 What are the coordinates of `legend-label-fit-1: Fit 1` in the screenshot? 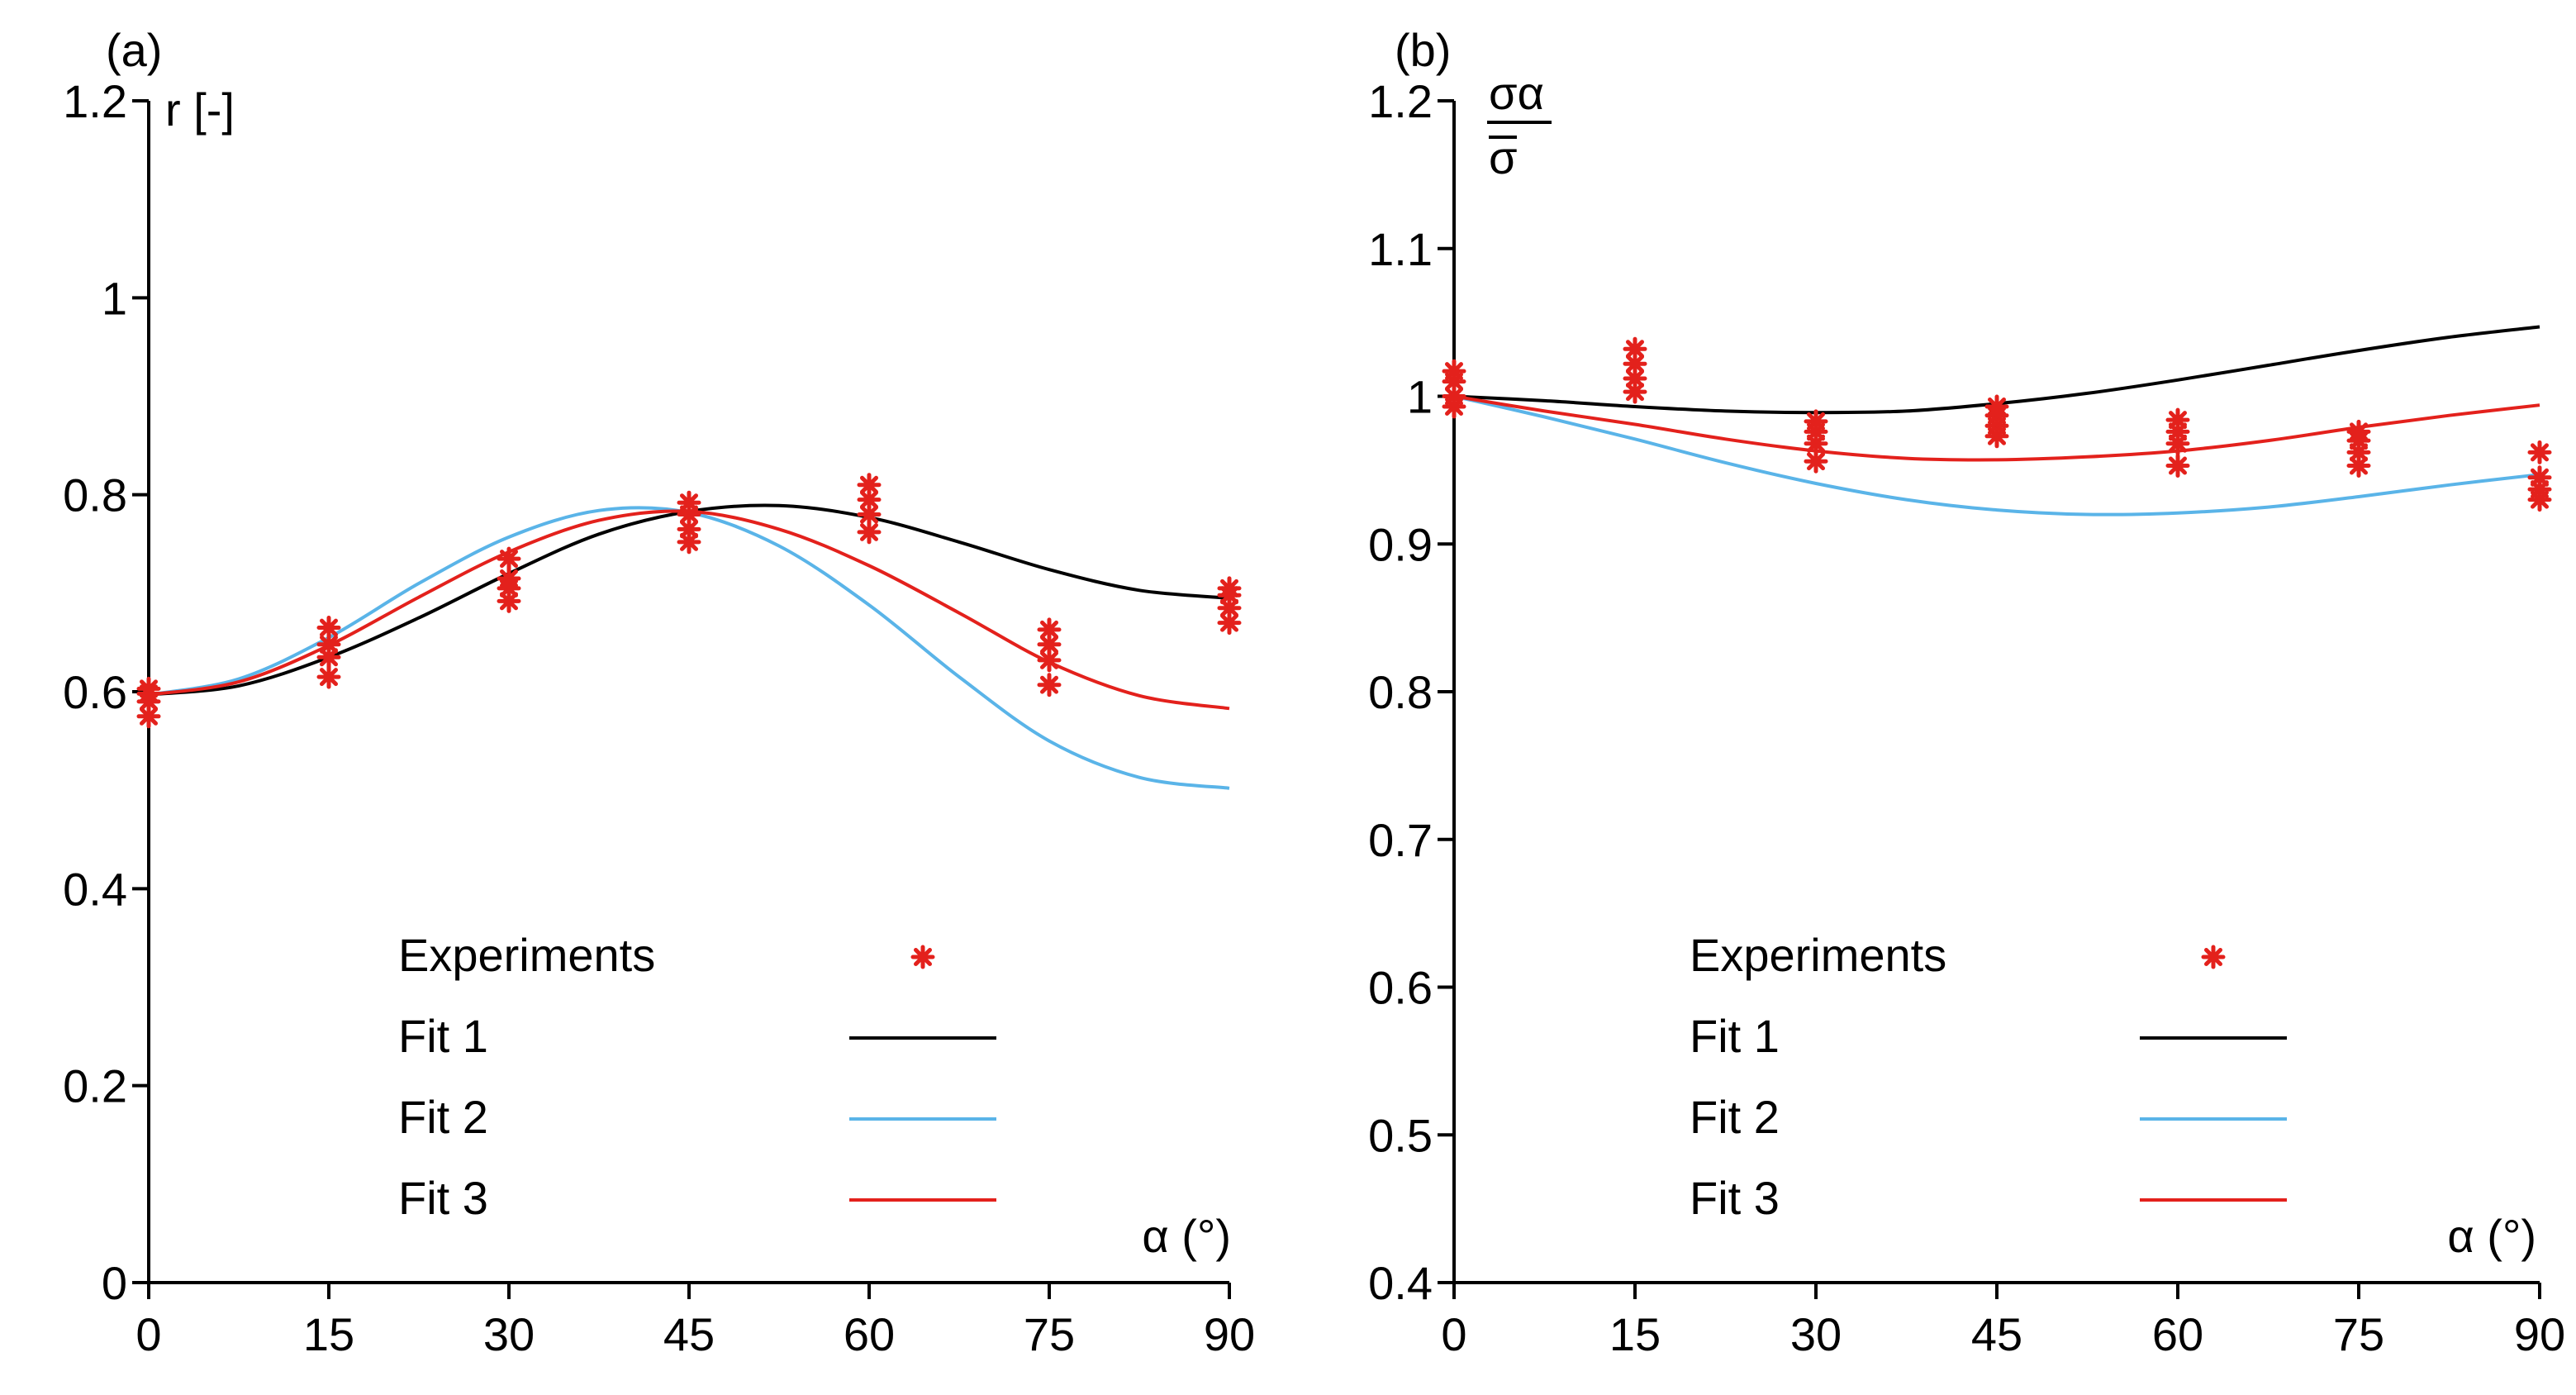 It's located at (443, 1036).